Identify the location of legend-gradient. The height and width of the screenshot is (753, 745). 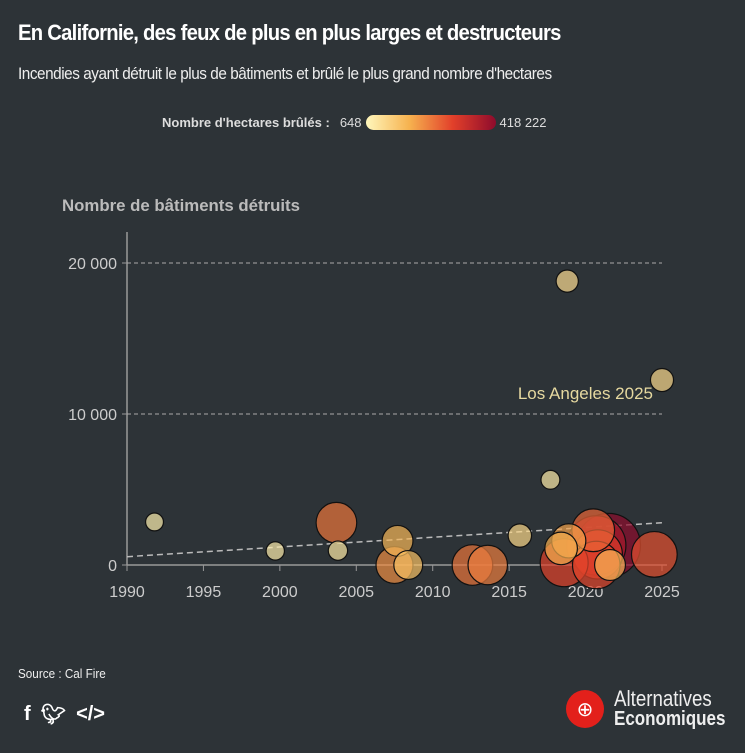
(430, 122).